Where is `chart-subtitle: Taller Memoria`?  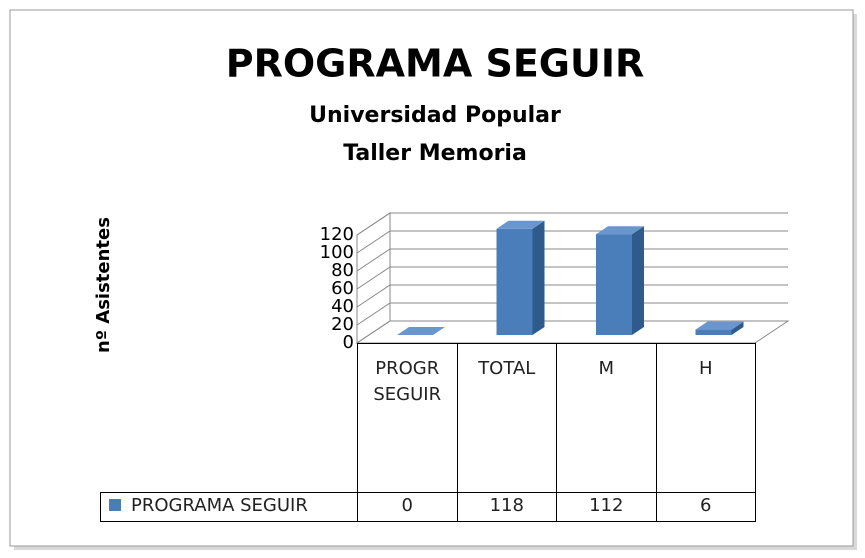 chart-subtitle: Taller Memoria is located at coordinates (435, 153).